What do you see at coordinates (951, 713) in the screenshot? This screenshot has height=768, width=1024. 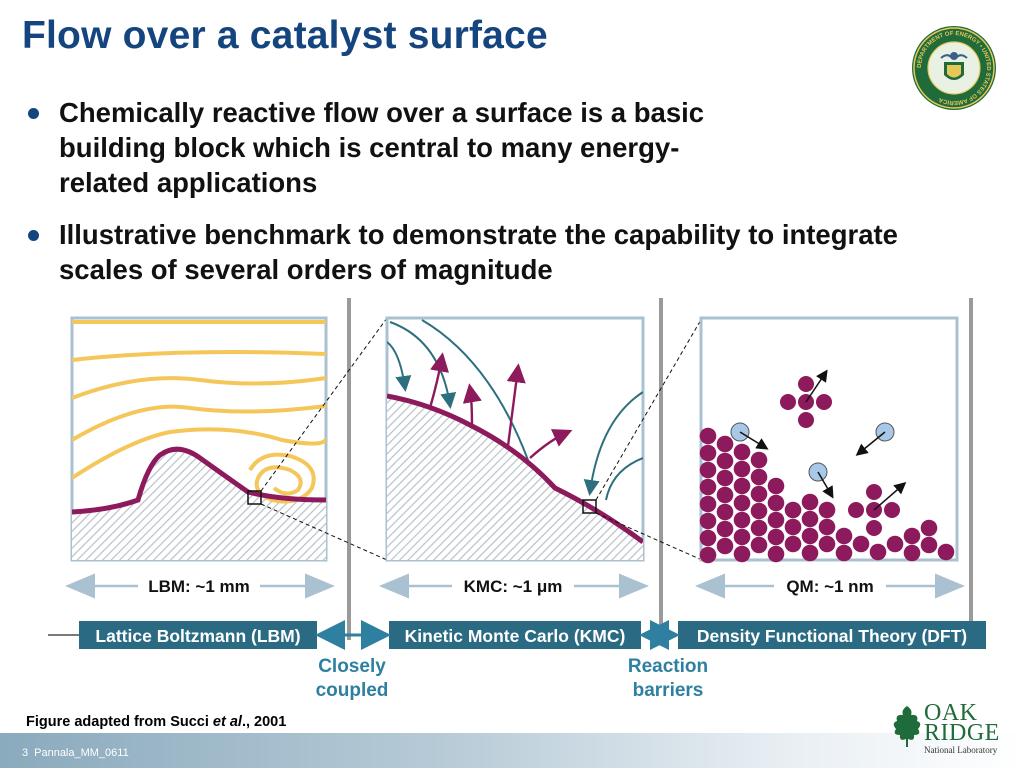 I see `logo-line1: OAK` at bounding box center [951, 713].